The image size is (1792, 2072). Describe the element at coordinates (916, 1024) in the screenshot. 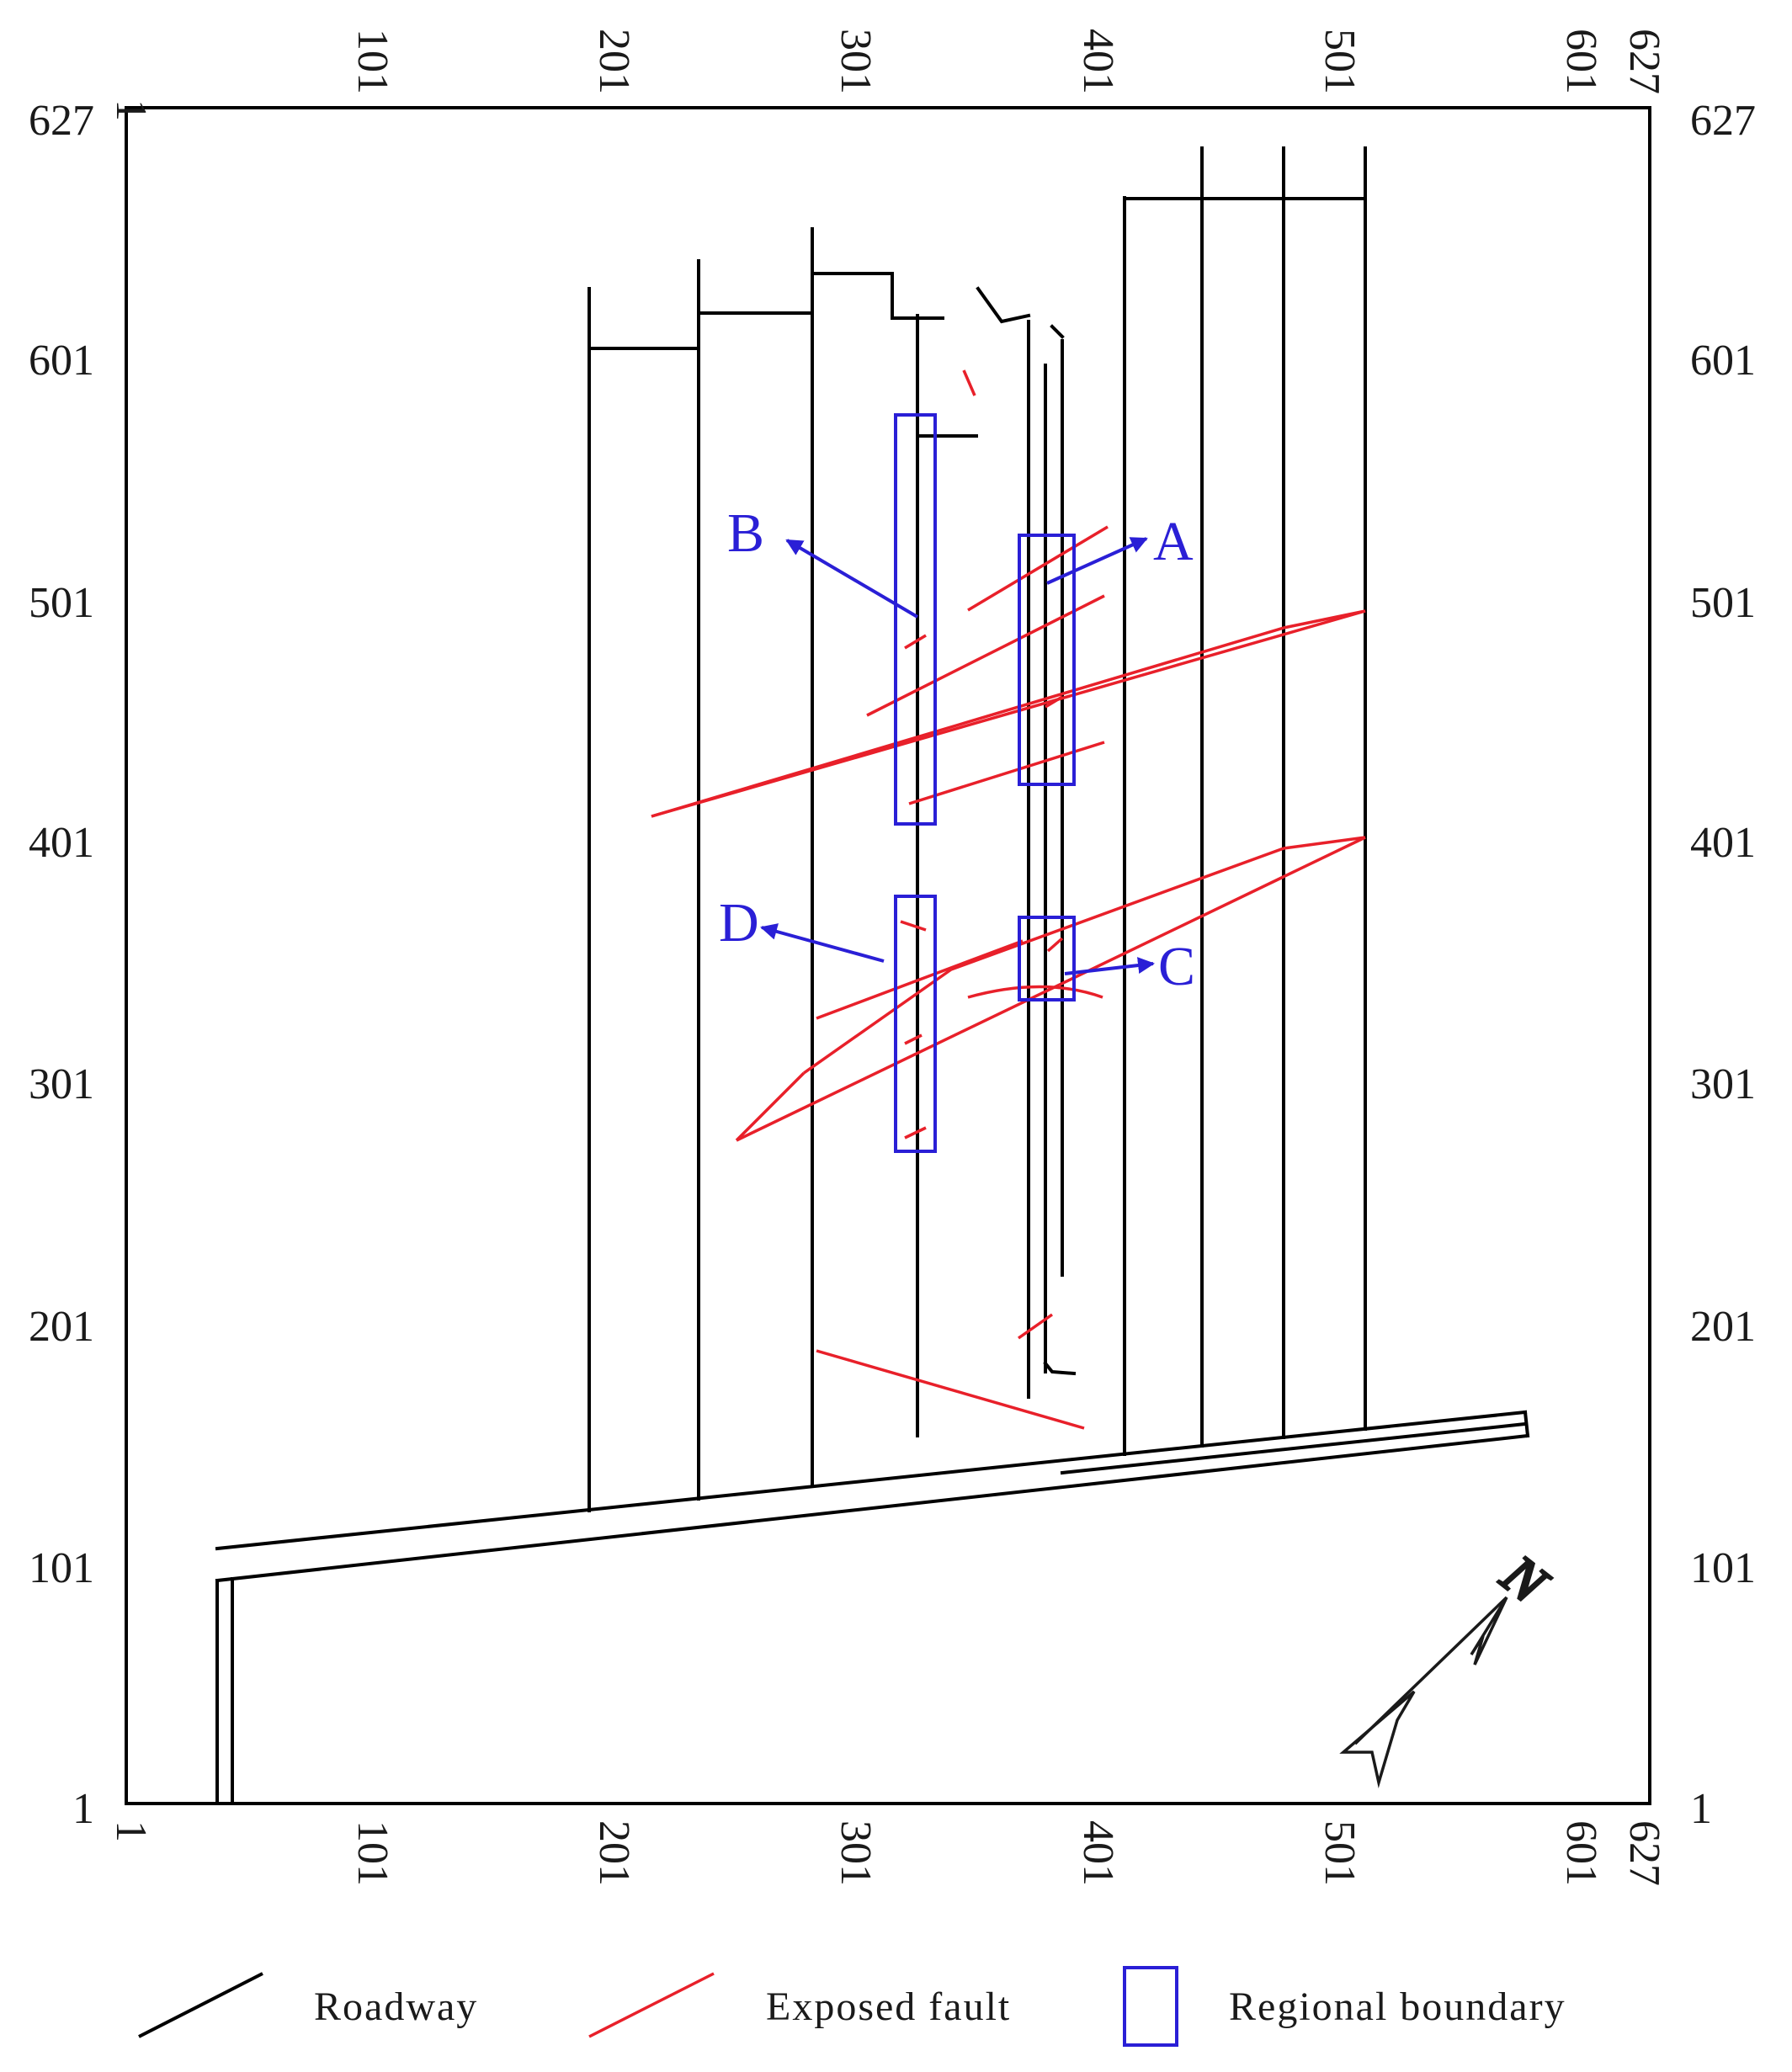

I see `region-d-box` at that location.